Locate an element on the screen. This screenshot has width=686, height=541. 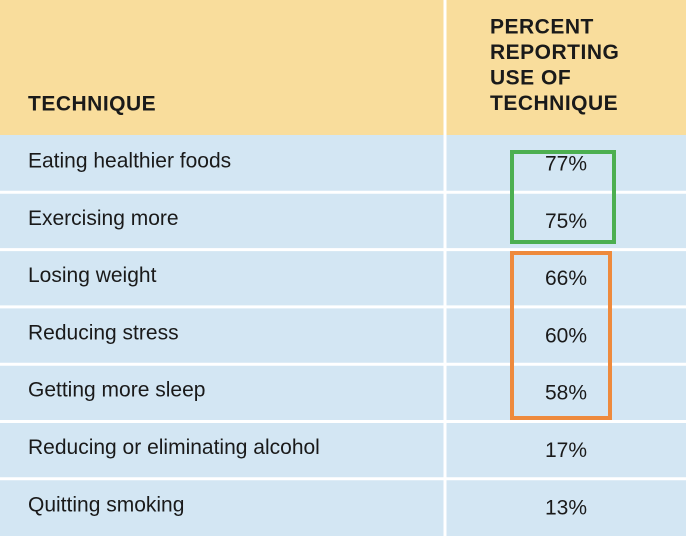
percent-cell: 13% is located at coordinates (566, 507).